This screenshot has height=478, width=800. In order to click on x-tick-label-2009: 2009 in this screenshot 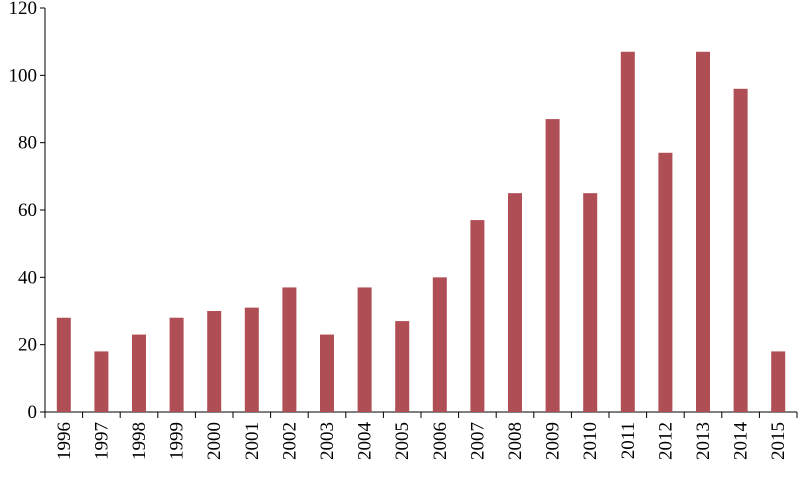, I will do `click(553, 441)`.